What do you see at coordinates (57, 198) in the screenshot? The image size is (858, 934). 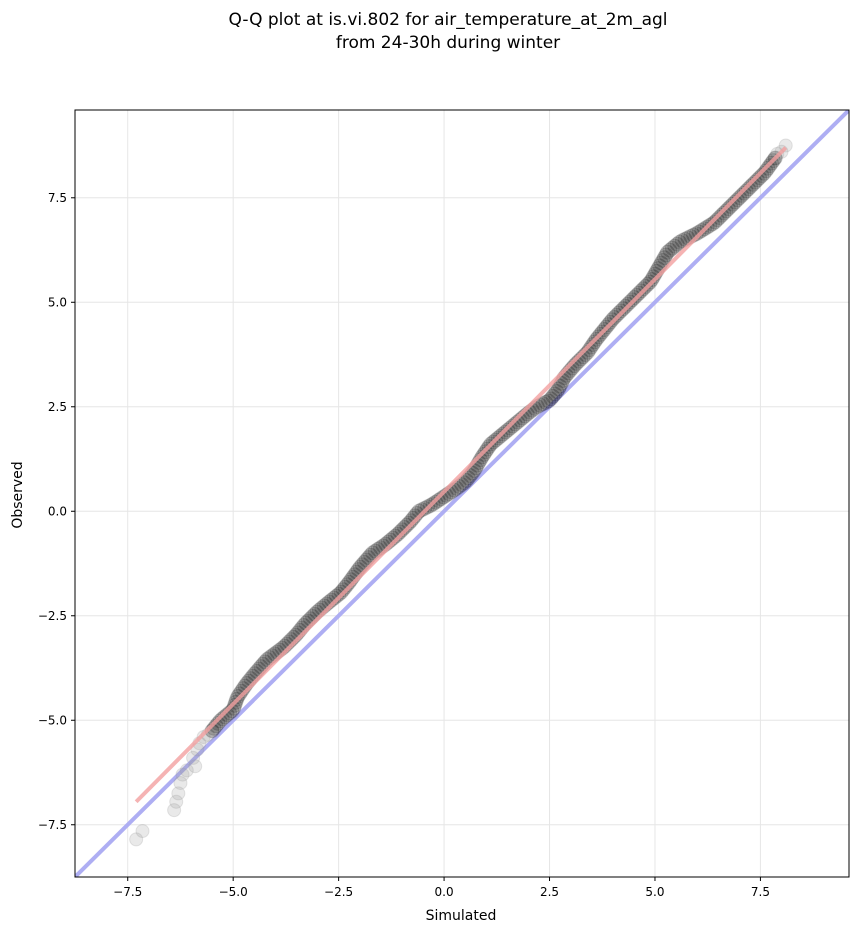 I see `y-tick-label-6: 7.5` at bounding box center [57, 198].